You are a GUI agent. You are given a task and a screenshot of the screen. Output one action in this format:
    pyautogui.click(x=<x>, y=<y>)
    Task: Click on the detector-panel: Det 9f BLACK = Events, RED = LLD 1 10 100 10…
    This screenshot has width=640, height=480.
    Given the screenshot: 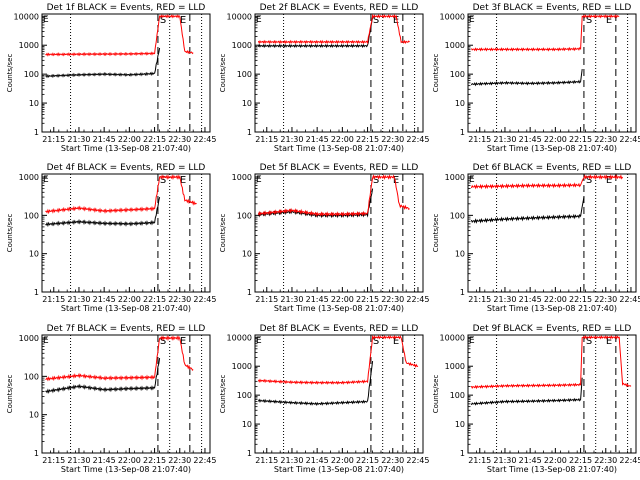 What is the action you would take?
    pyautogui.click(x=536, y=399)
    